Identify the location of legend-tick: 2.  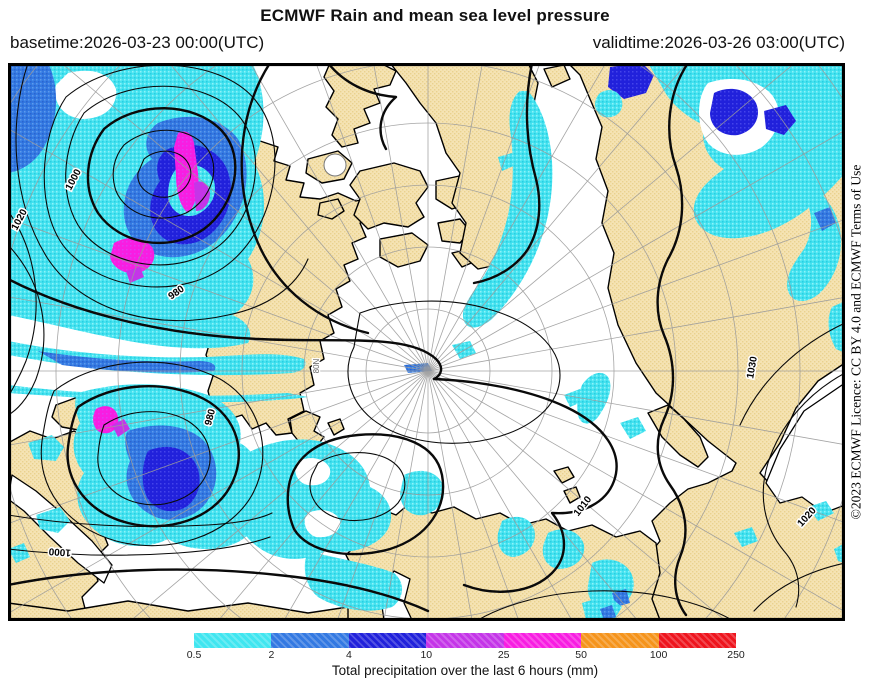
(271, 655).